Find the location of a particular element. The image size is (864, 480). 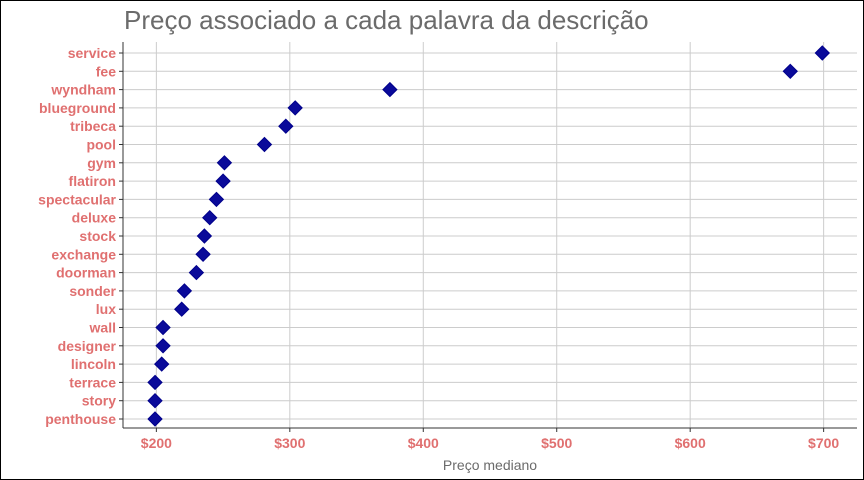

y-tick-label: fee is located at coordinates (106, 71).